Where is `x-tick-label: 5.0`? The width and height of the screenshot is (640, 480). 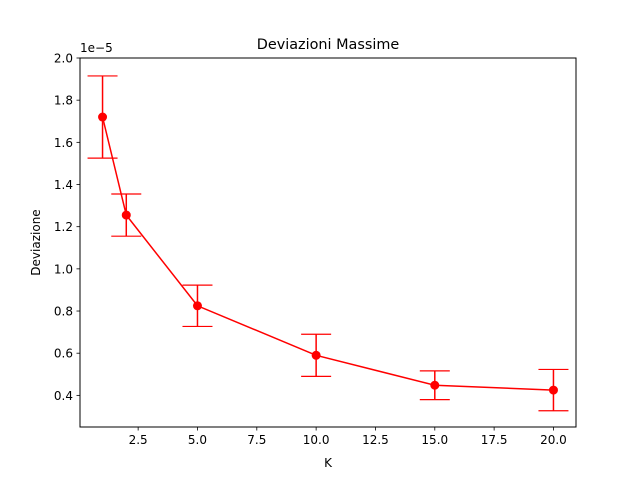
x-tick-label: 5.0 is located at coordinates (197, 440).